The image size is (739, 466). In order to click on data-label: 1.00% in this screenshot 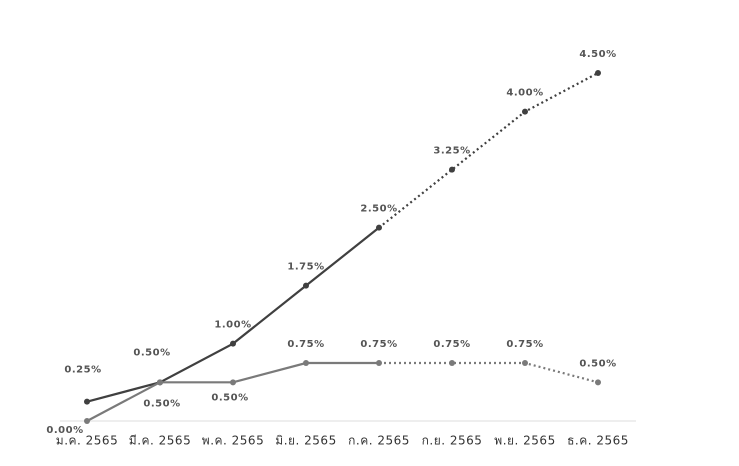, I will do `click(232, 325)`.